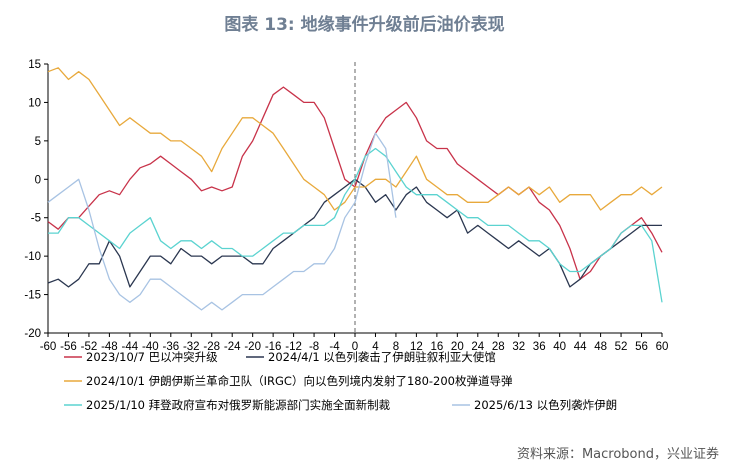  I want to click on x-tick-label: -24, so click(232, 347).